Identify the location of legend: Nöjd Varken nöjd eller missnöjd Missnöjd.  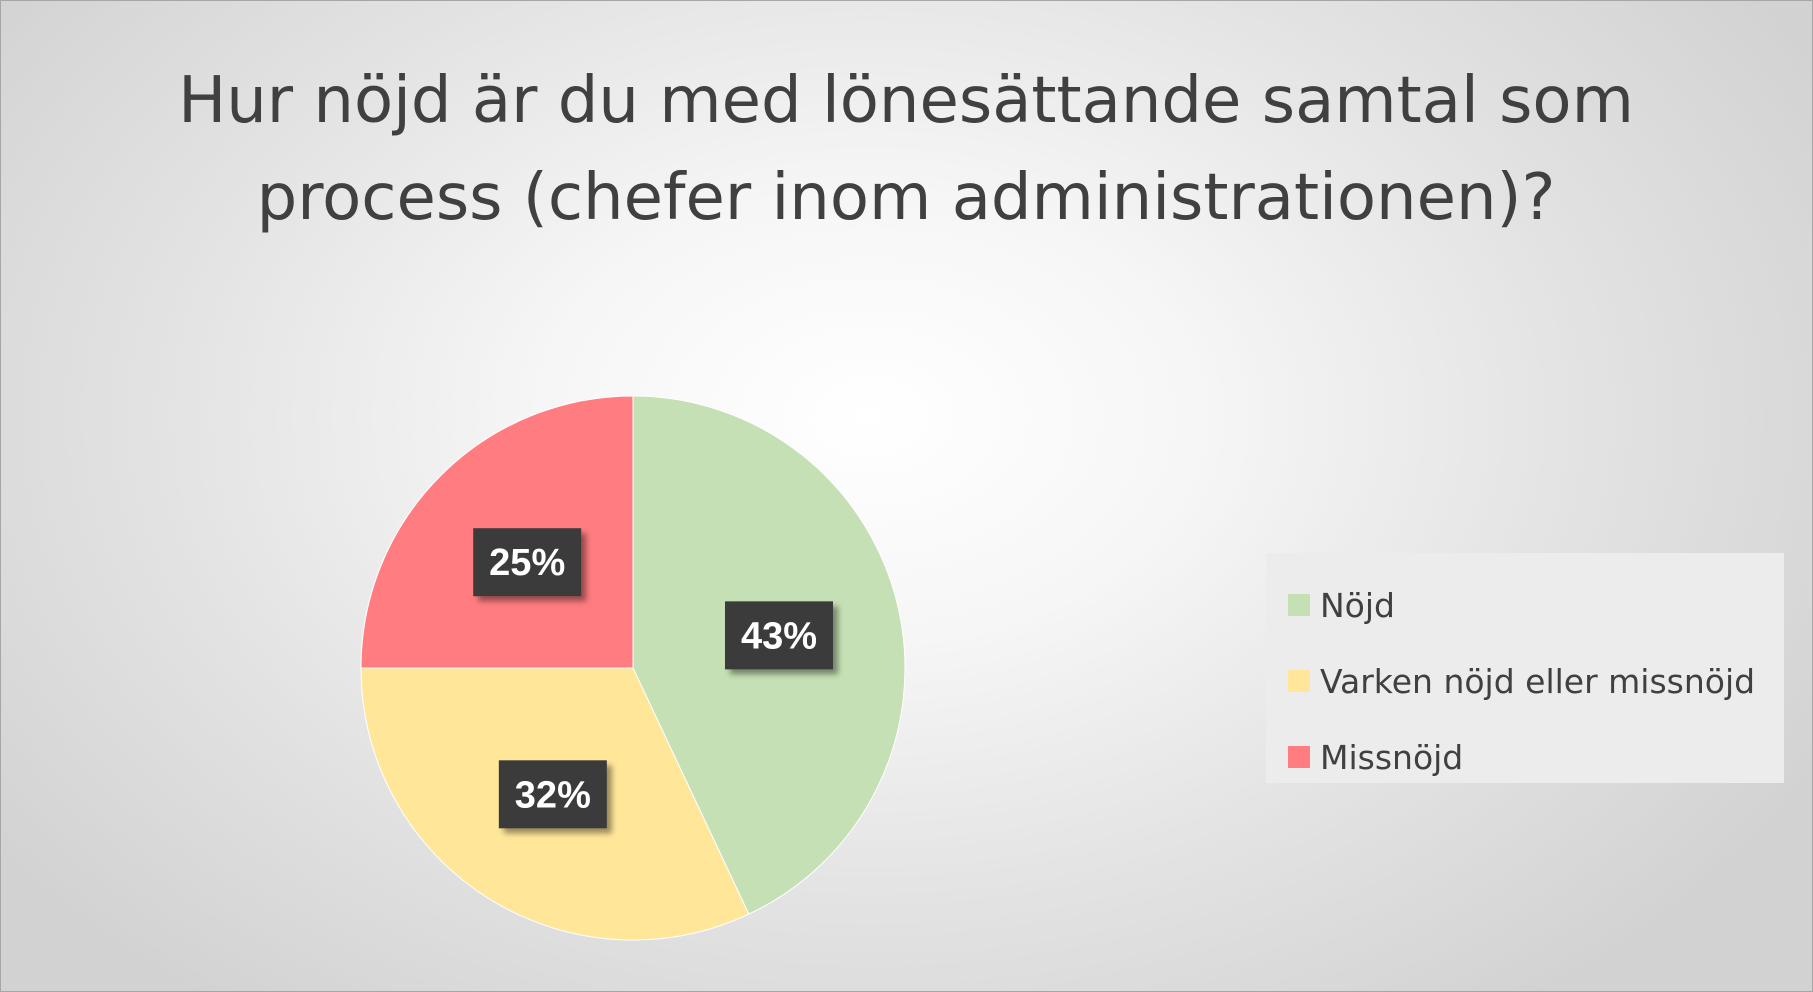
(1525, 668).